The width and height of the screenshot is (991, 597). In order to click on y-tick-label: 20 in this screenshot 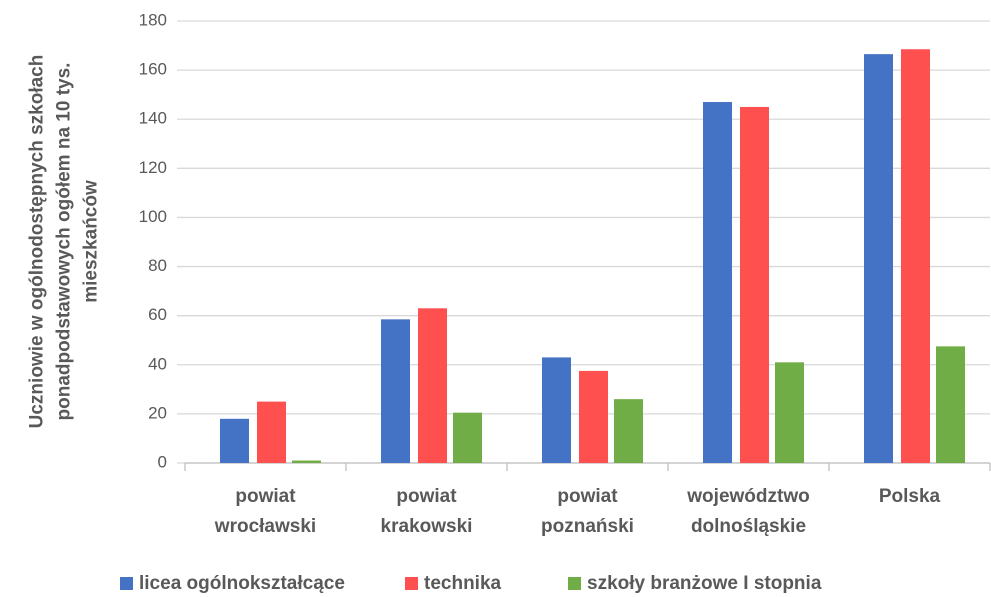, I will do `click(157, 412)`.